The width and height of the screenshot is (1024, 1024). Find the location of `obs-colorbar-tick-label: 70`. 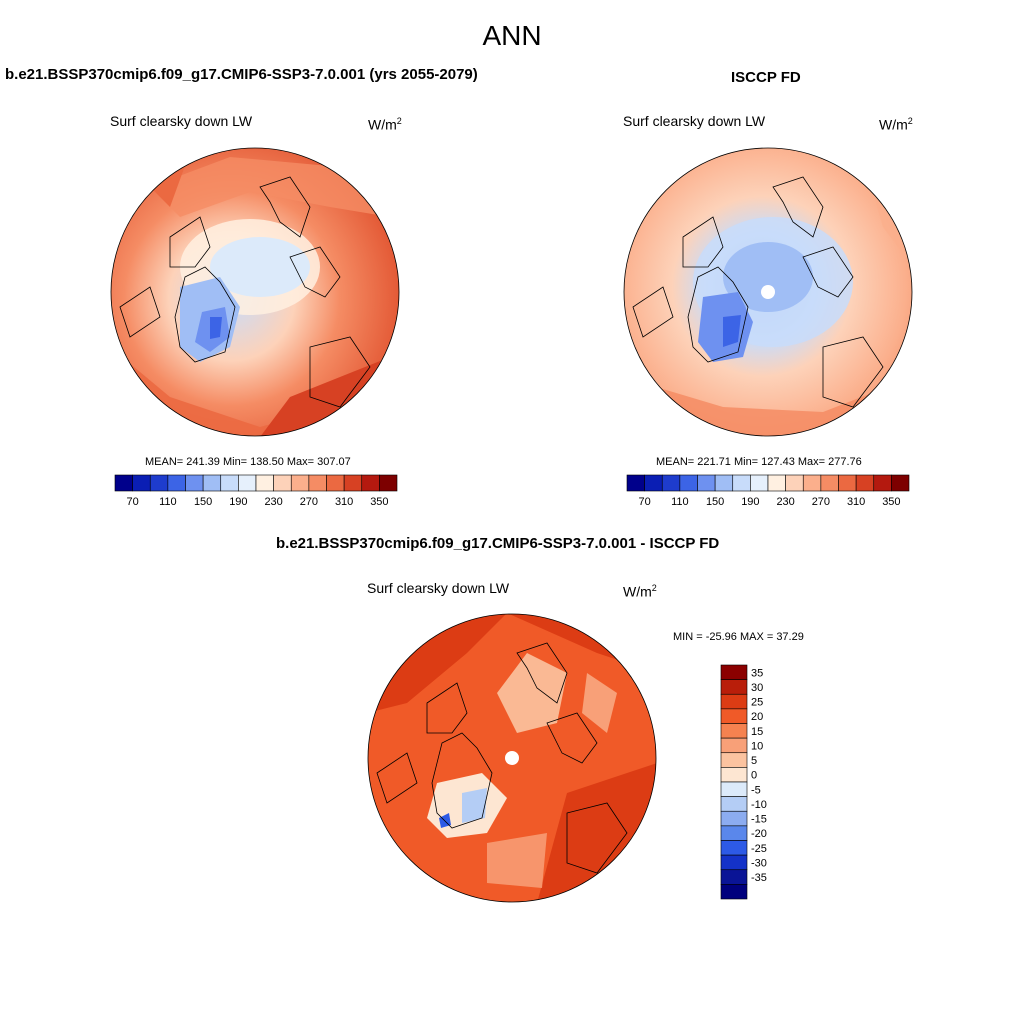

obs-colorbar-tick-label: 70 is located at coordinates (645, 502).